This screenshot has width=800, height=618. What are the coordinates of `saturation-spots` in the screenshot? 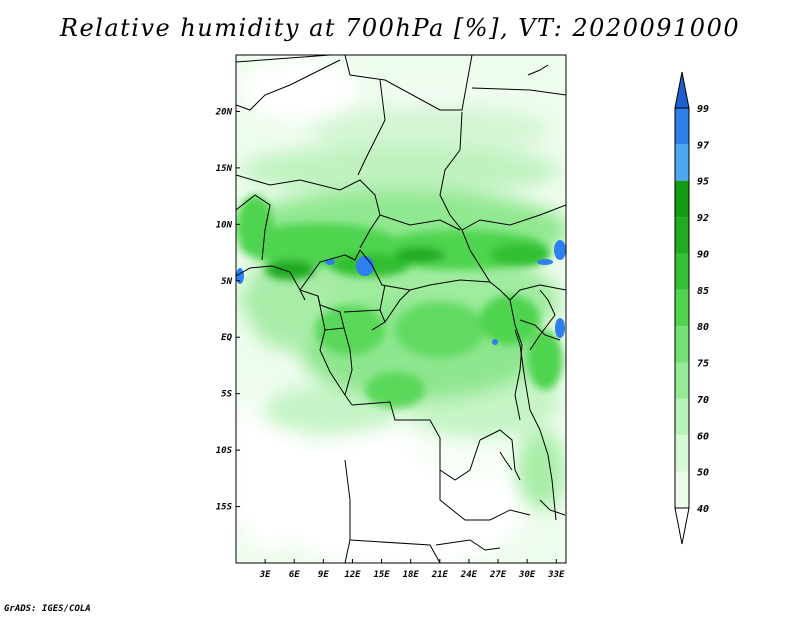 It's located at (401, 292).